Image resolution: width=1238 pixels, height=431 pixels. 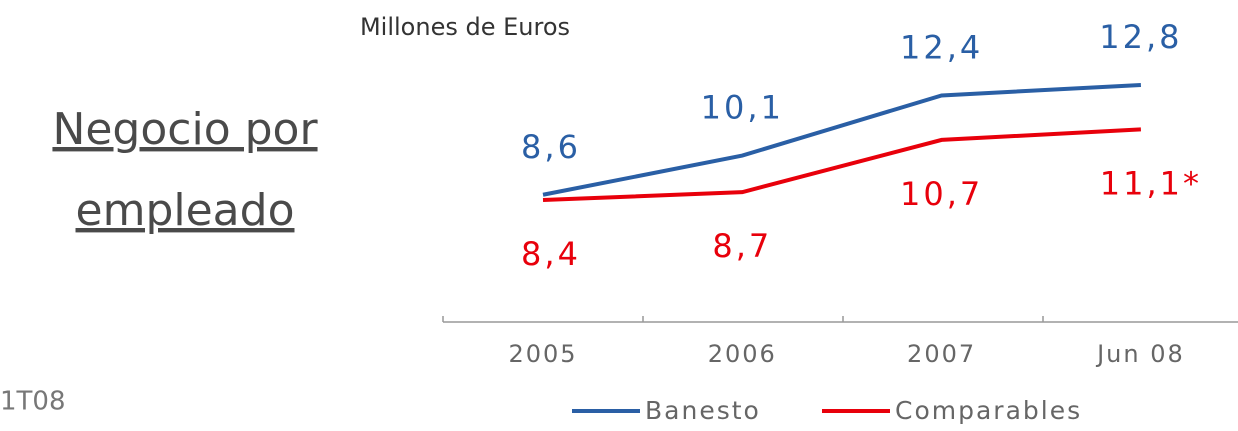 What do you see at coordinates (703, 410) in the screenshot?
I see `legend-label: Banesto` at bounding box center [703, 410].